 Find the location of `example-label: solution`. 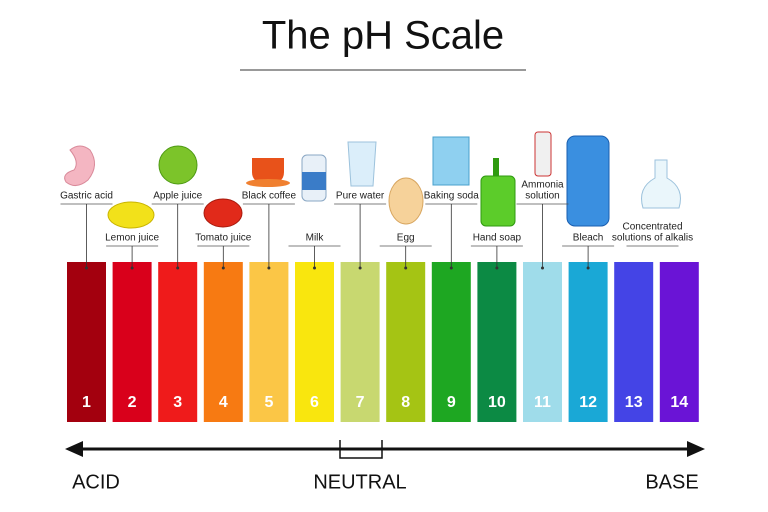

example-label: solution is located at coordinates (542, 196).